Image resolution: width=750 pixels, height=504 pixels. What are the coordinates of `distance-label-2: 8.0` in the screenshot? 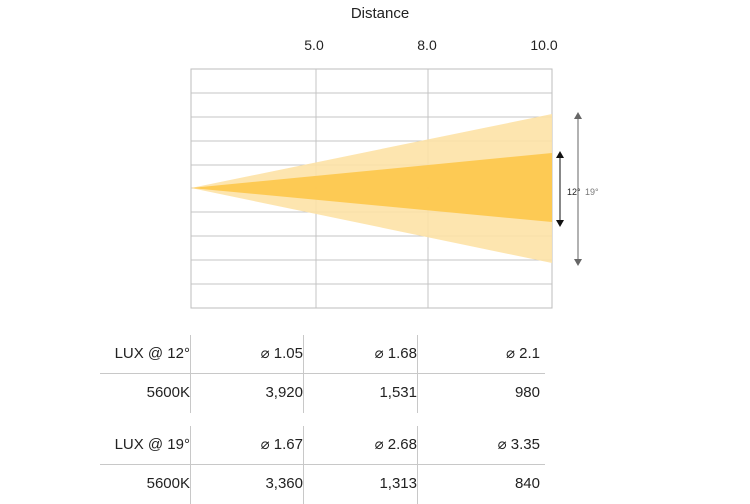 It's located at (427, 45).